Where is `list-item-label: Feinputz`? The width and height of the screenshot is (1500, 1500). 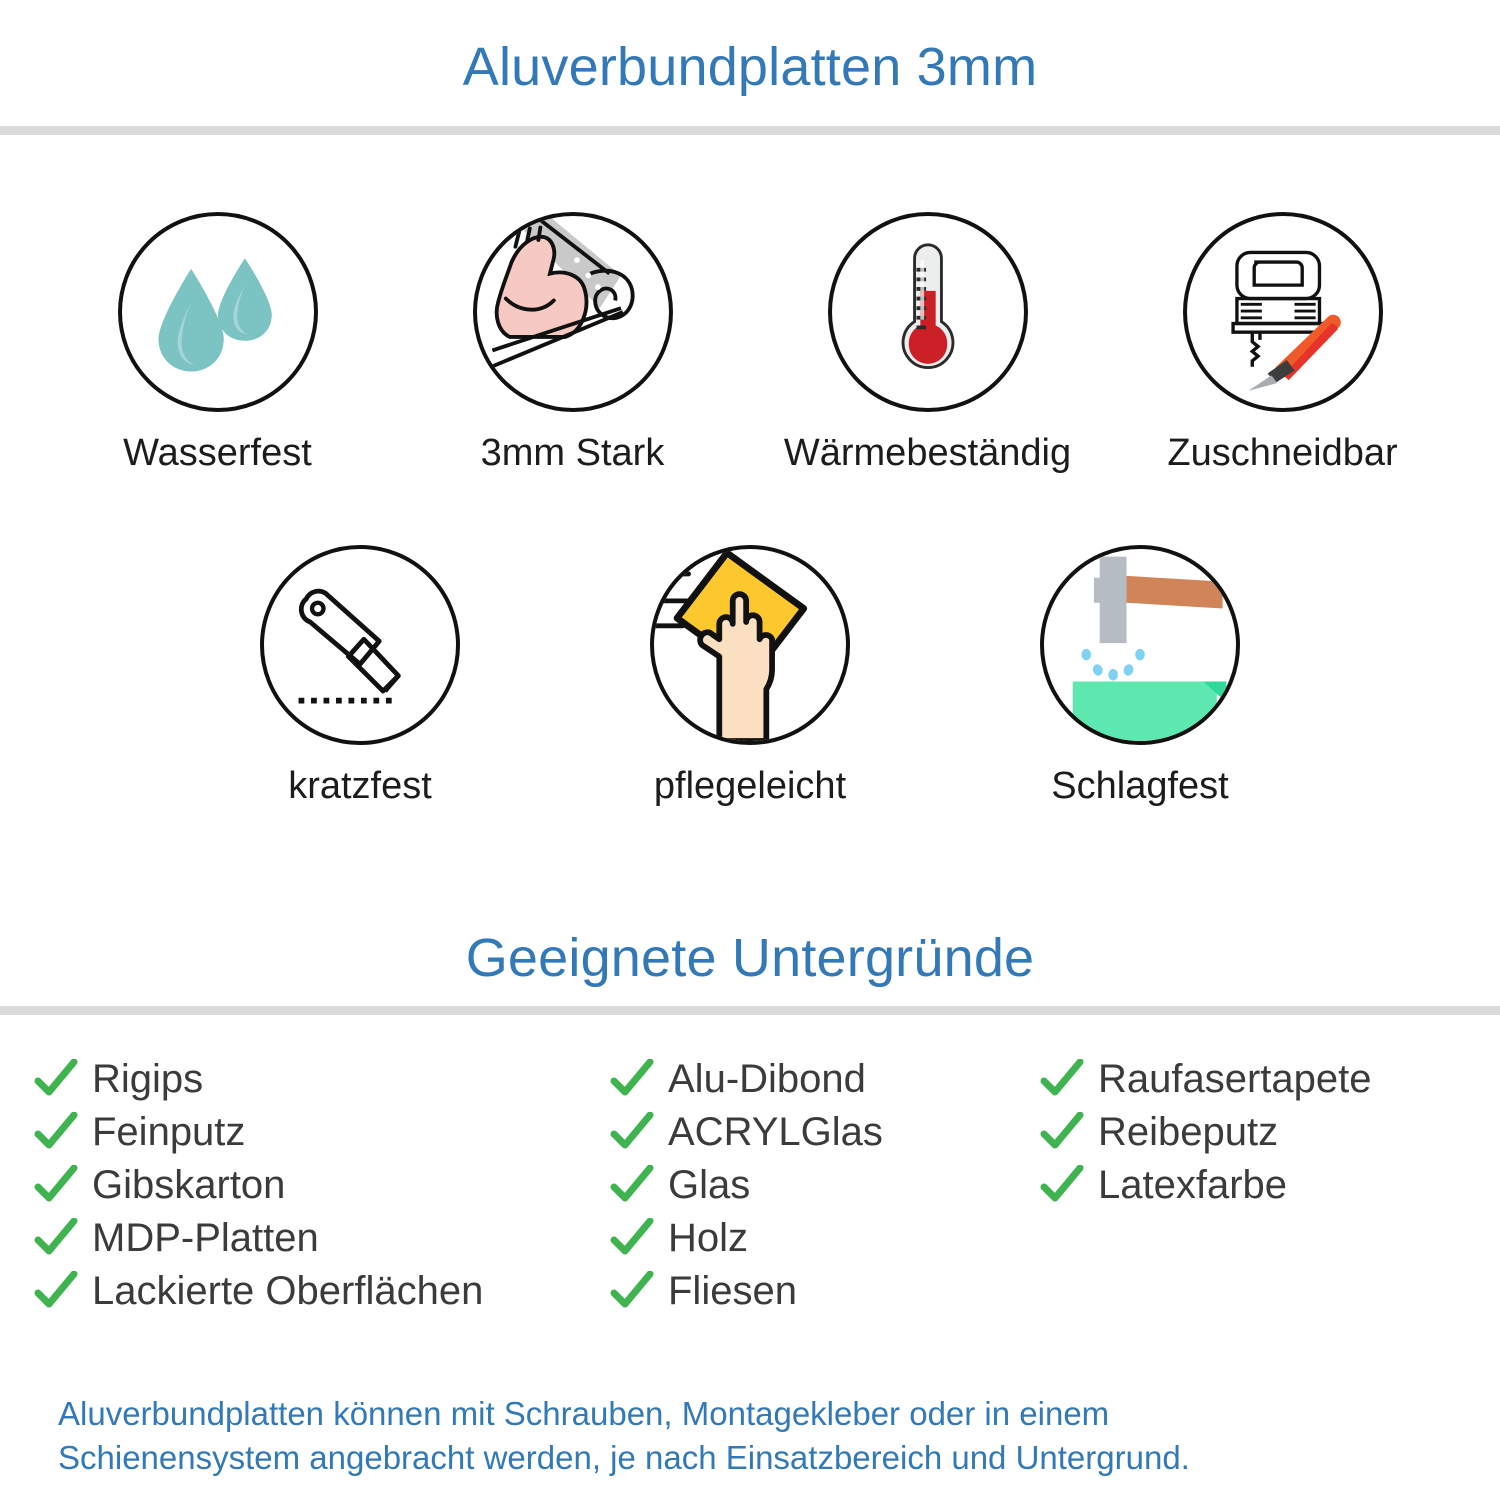
list-item-label: Feinputz is located at coordinates (169, 1131).